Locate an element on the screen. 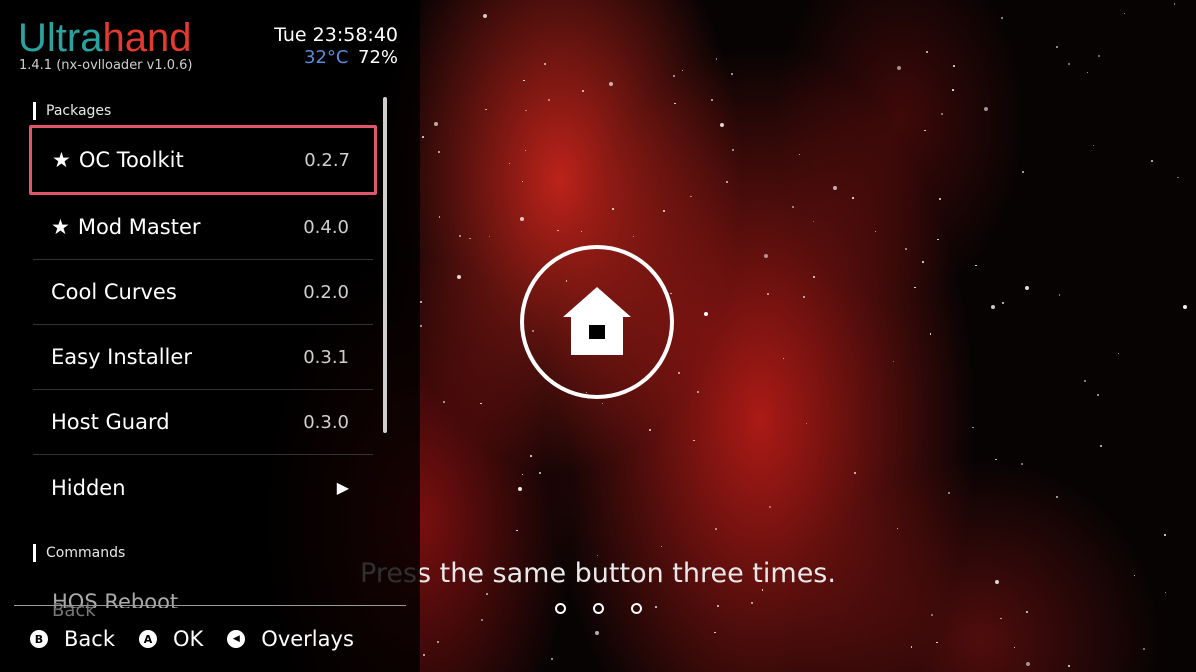 The width and height of the screenshot is (1196, 672). progress-dot is located at coordinates (598, 608).